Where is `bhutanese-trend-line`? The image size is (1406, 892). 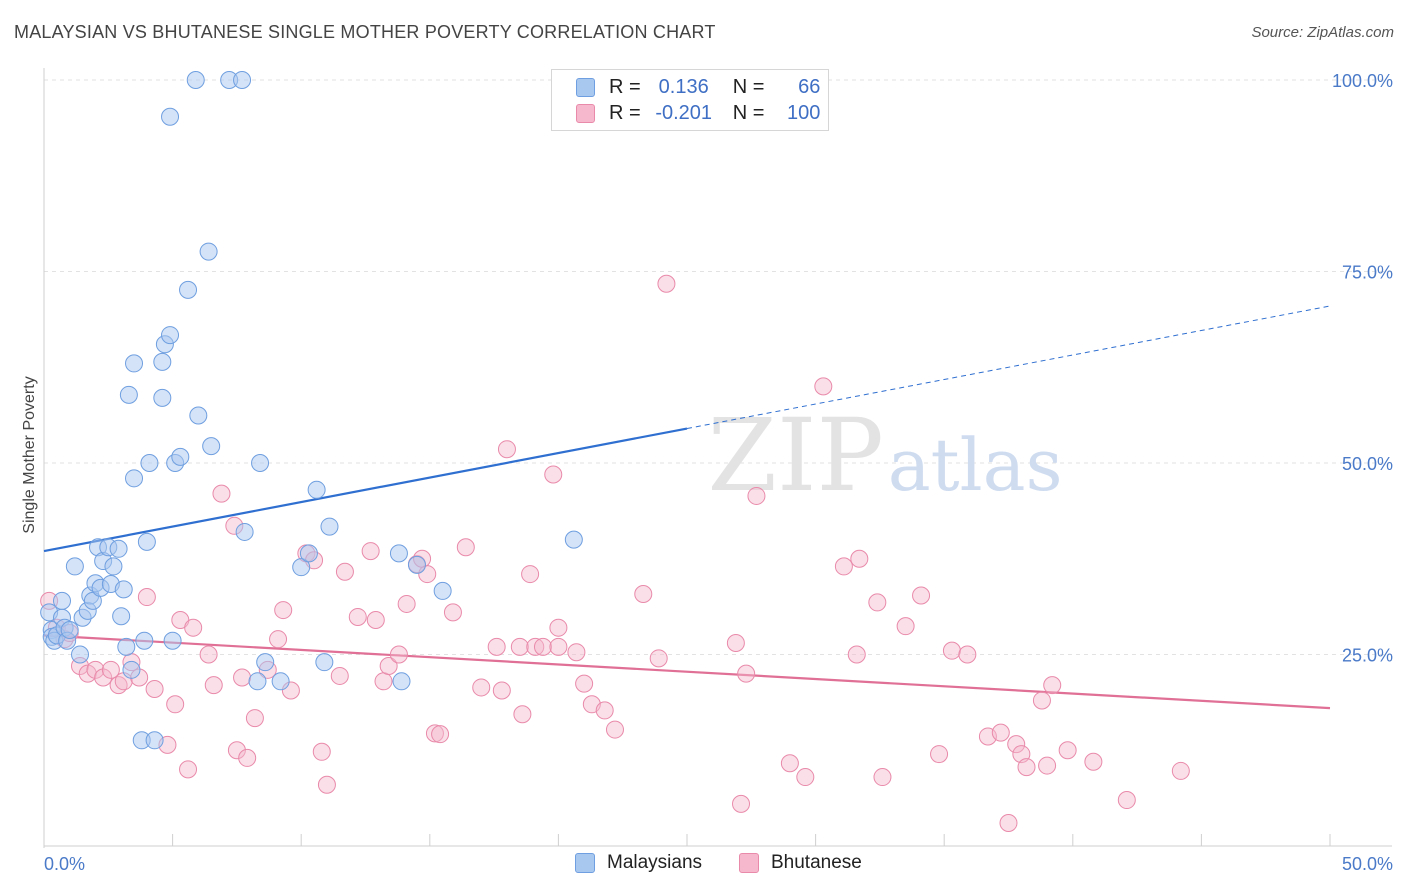
bhutanese-trend-line is located at coordinates (687, 672).